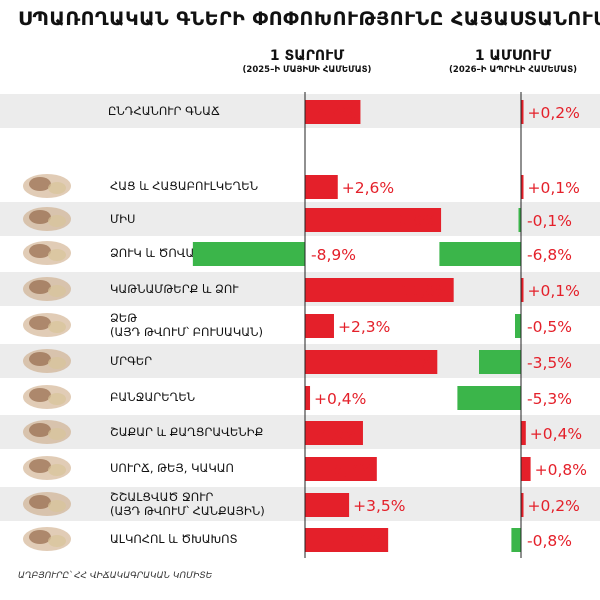  What do you see at coordinates (513, 56) in the screenshot?
I see `month-column-title: 1 ԱՄՍՈՒՄ` at bounding box center [513, 56].